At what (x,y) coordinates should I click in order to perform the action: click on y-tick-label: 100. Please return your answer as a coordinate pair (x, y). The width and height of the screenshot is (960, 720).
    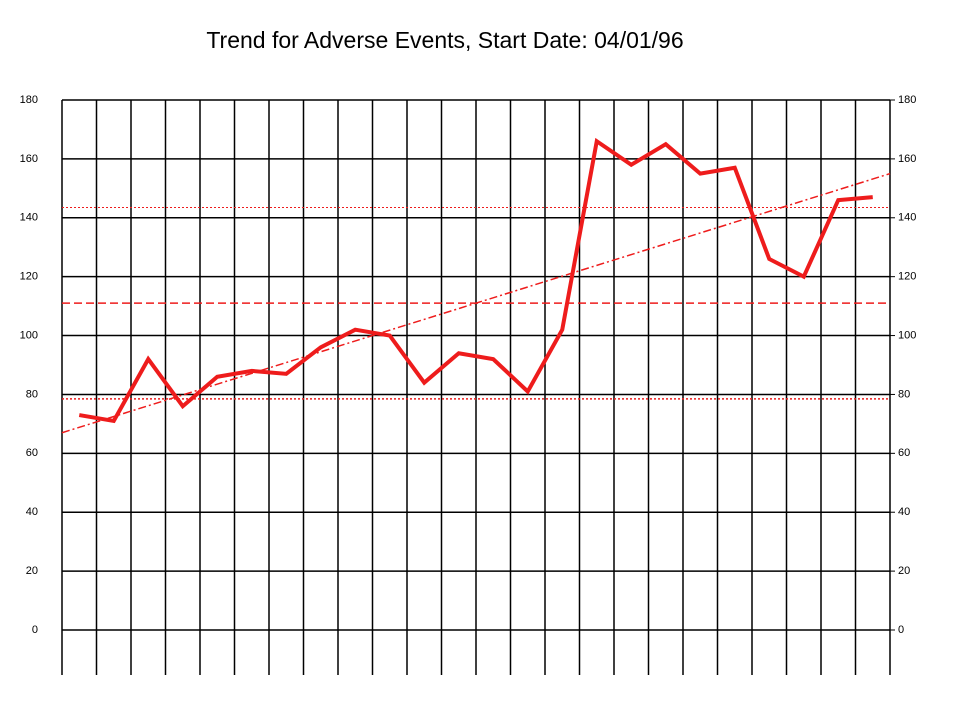
    Looking at the image, I should click on (29, 335).